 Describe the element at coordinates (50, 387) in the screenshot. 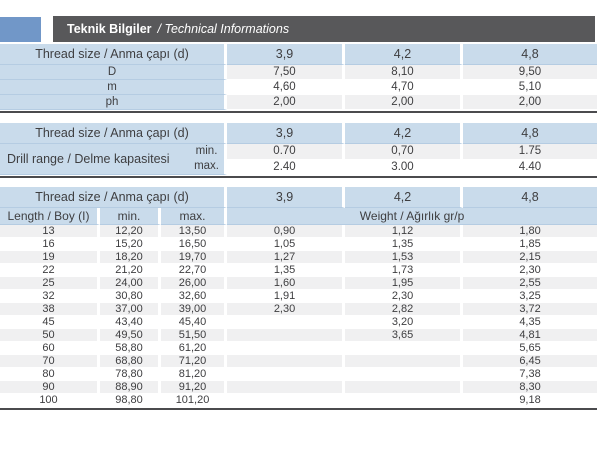

I see `length-cell: 90` at that location.